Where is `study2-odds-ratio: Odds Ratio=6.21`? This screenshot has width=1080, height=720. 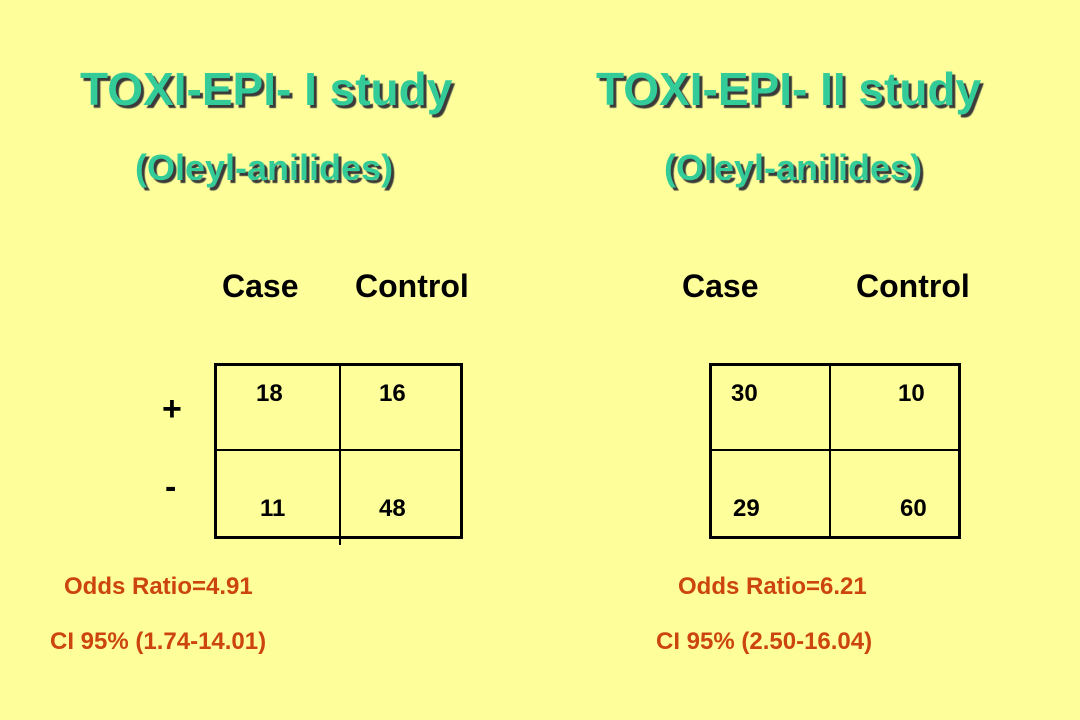 study2-odds-ratio: Odds Ratio=6.21 is located at coordinates (772, 586).